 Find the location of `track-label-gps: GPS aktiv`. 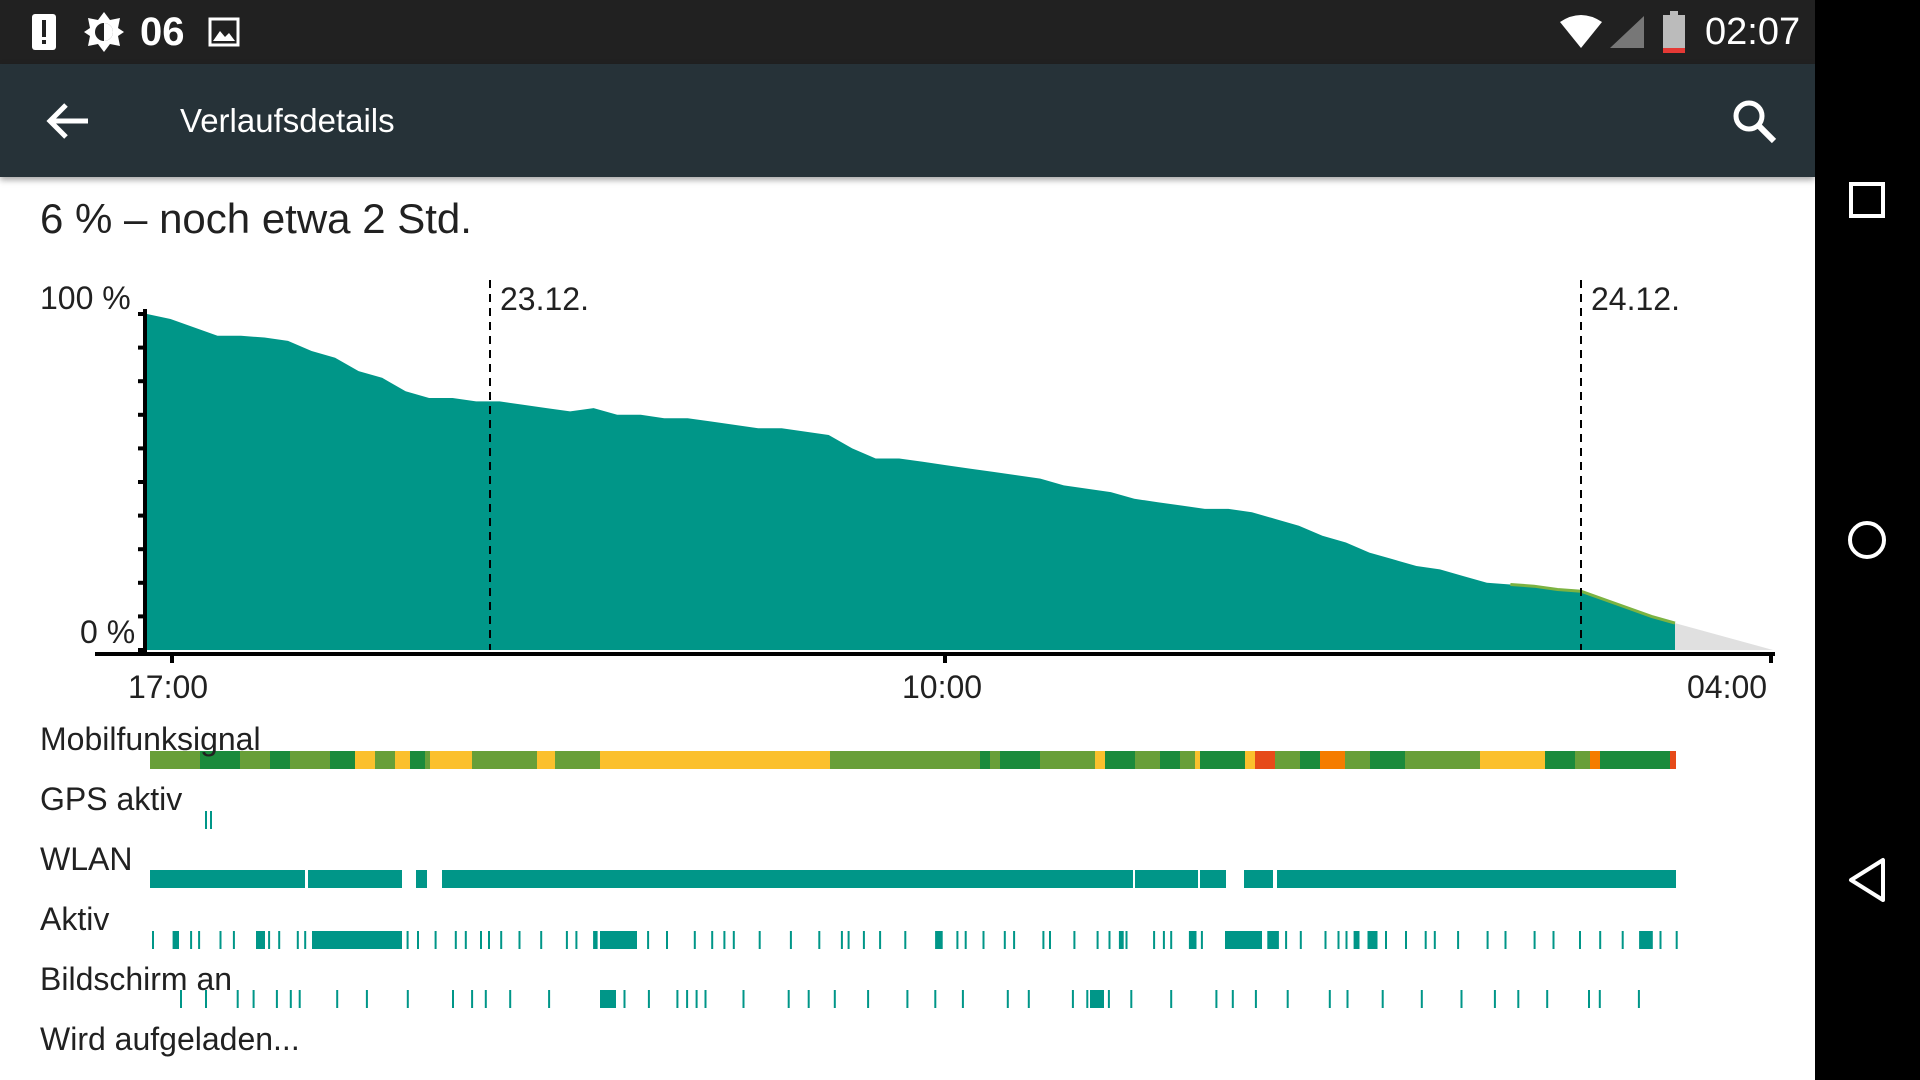

track-label-gps: GPS aktiv is located at coordinates (111, 799).